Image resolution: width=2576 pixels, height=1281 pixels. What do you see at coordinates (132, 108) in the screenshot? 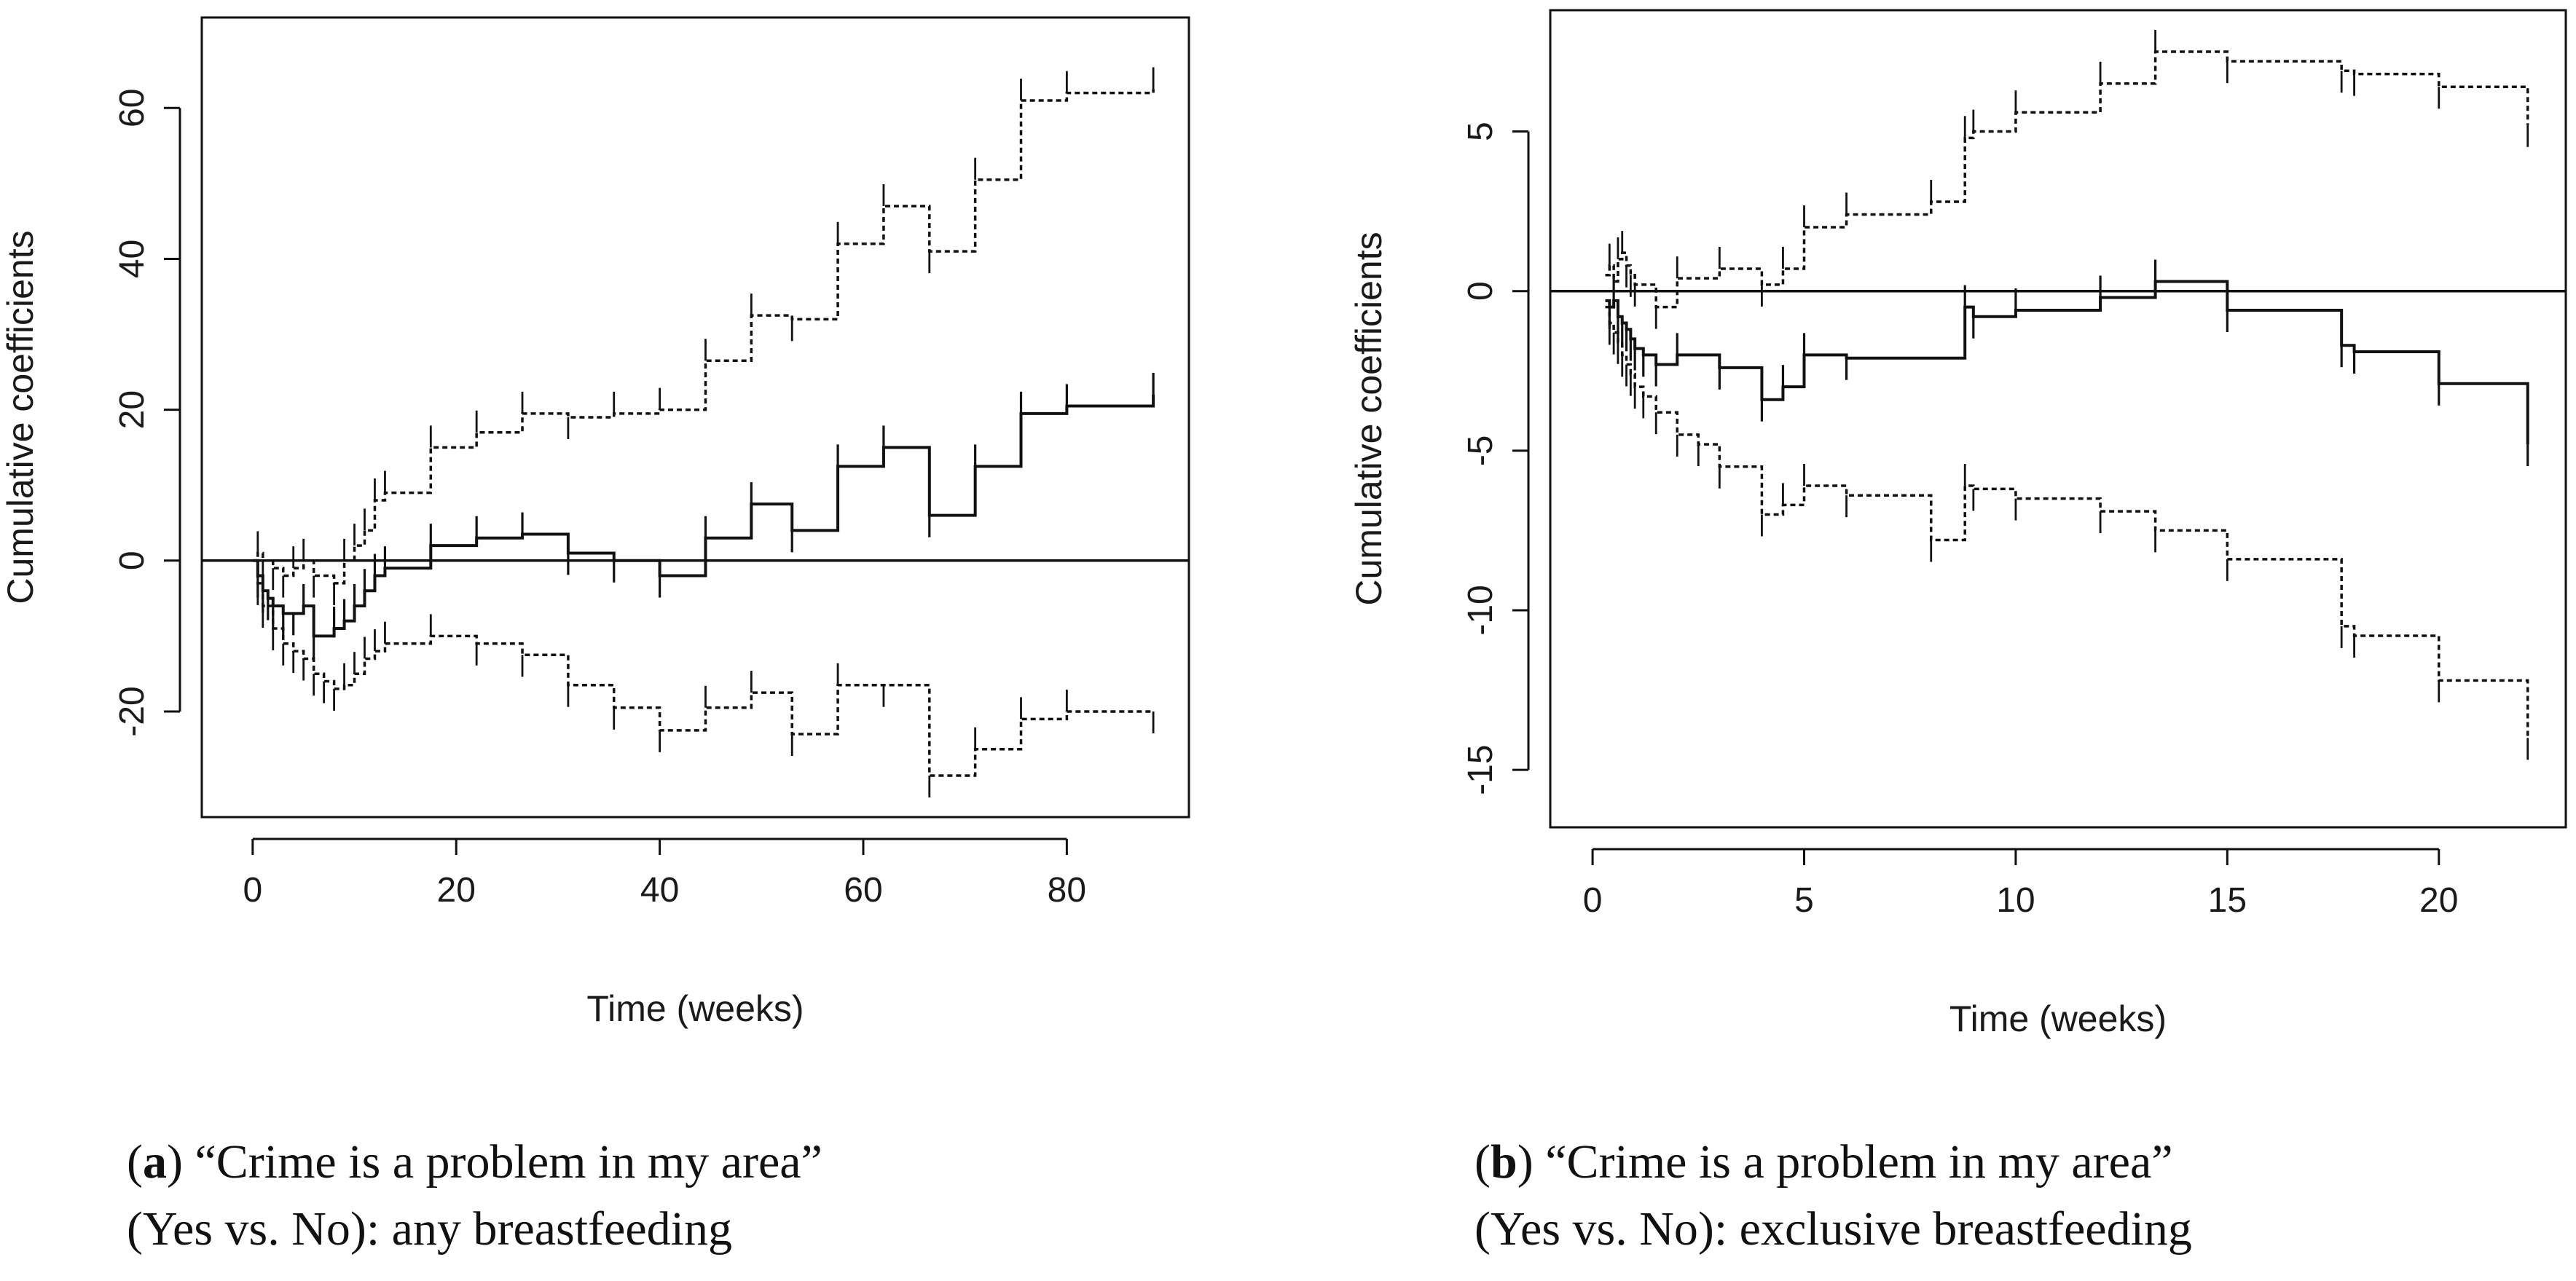
I see `y-tick-label: 60` at bounding box center [132, 108].